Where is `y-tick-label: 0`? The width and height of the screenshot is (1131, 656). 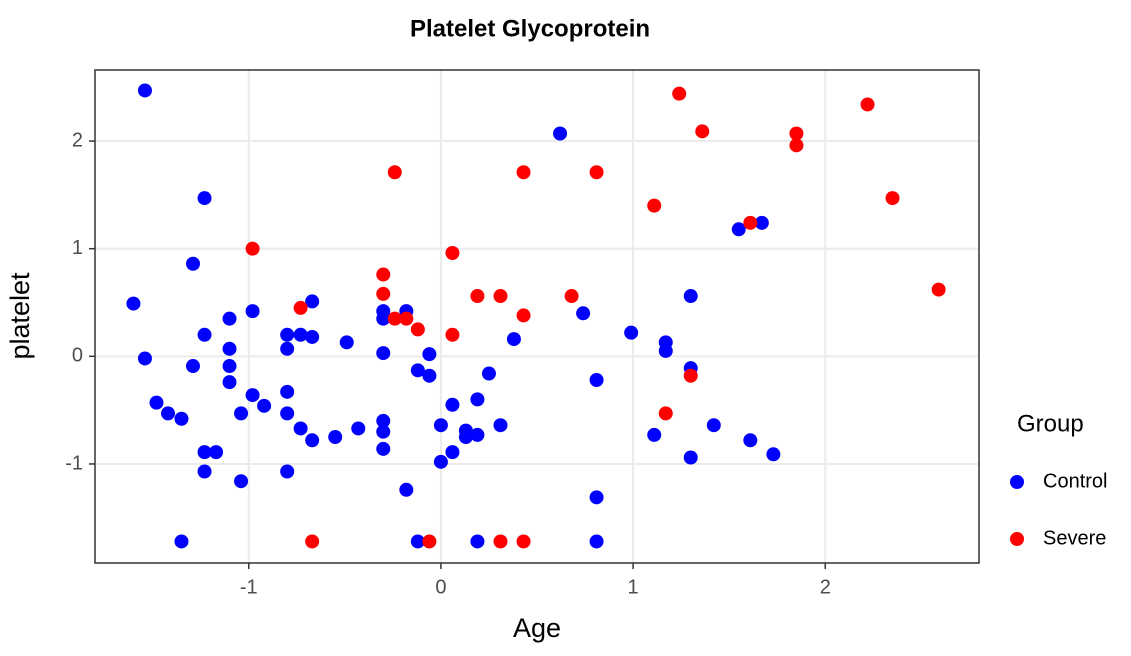
y-tick-label: 0 is located at coordinates (77, 356).